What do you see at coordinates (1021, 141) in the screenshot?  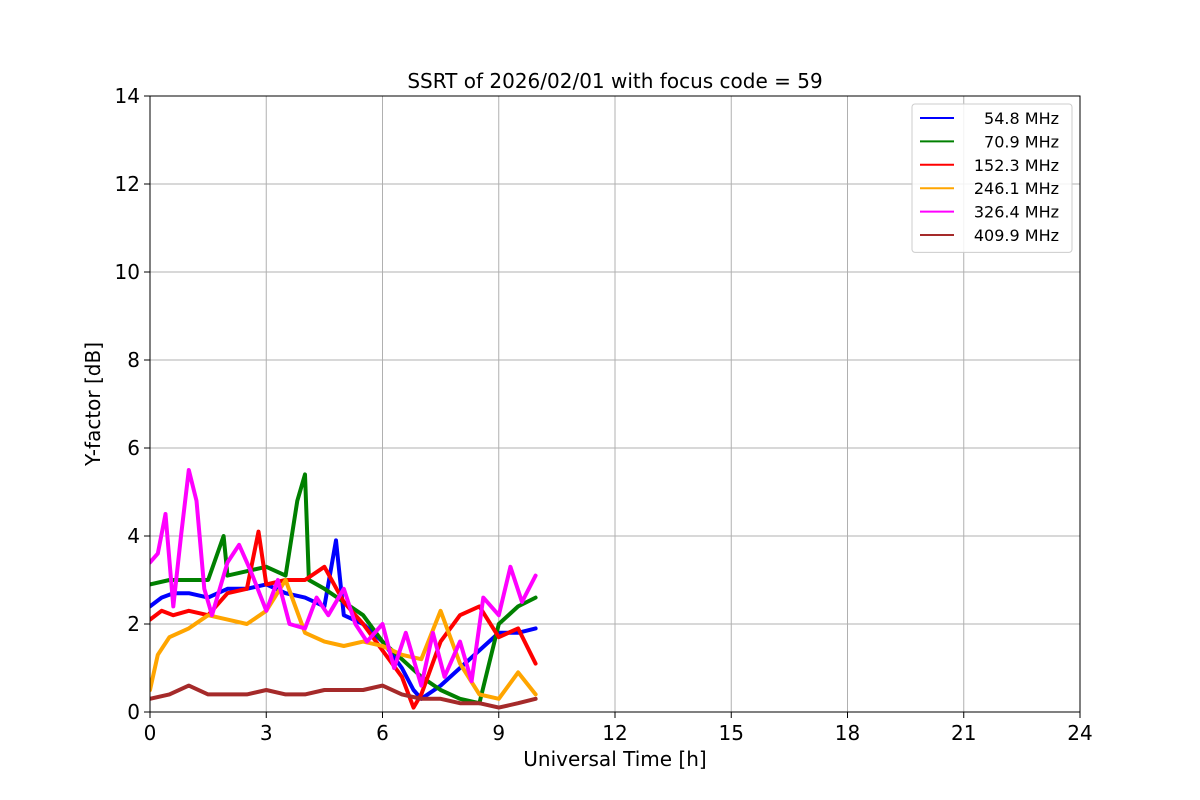 I see `legend-label: 70.9 MHz` at bounding box center [1021, 141].